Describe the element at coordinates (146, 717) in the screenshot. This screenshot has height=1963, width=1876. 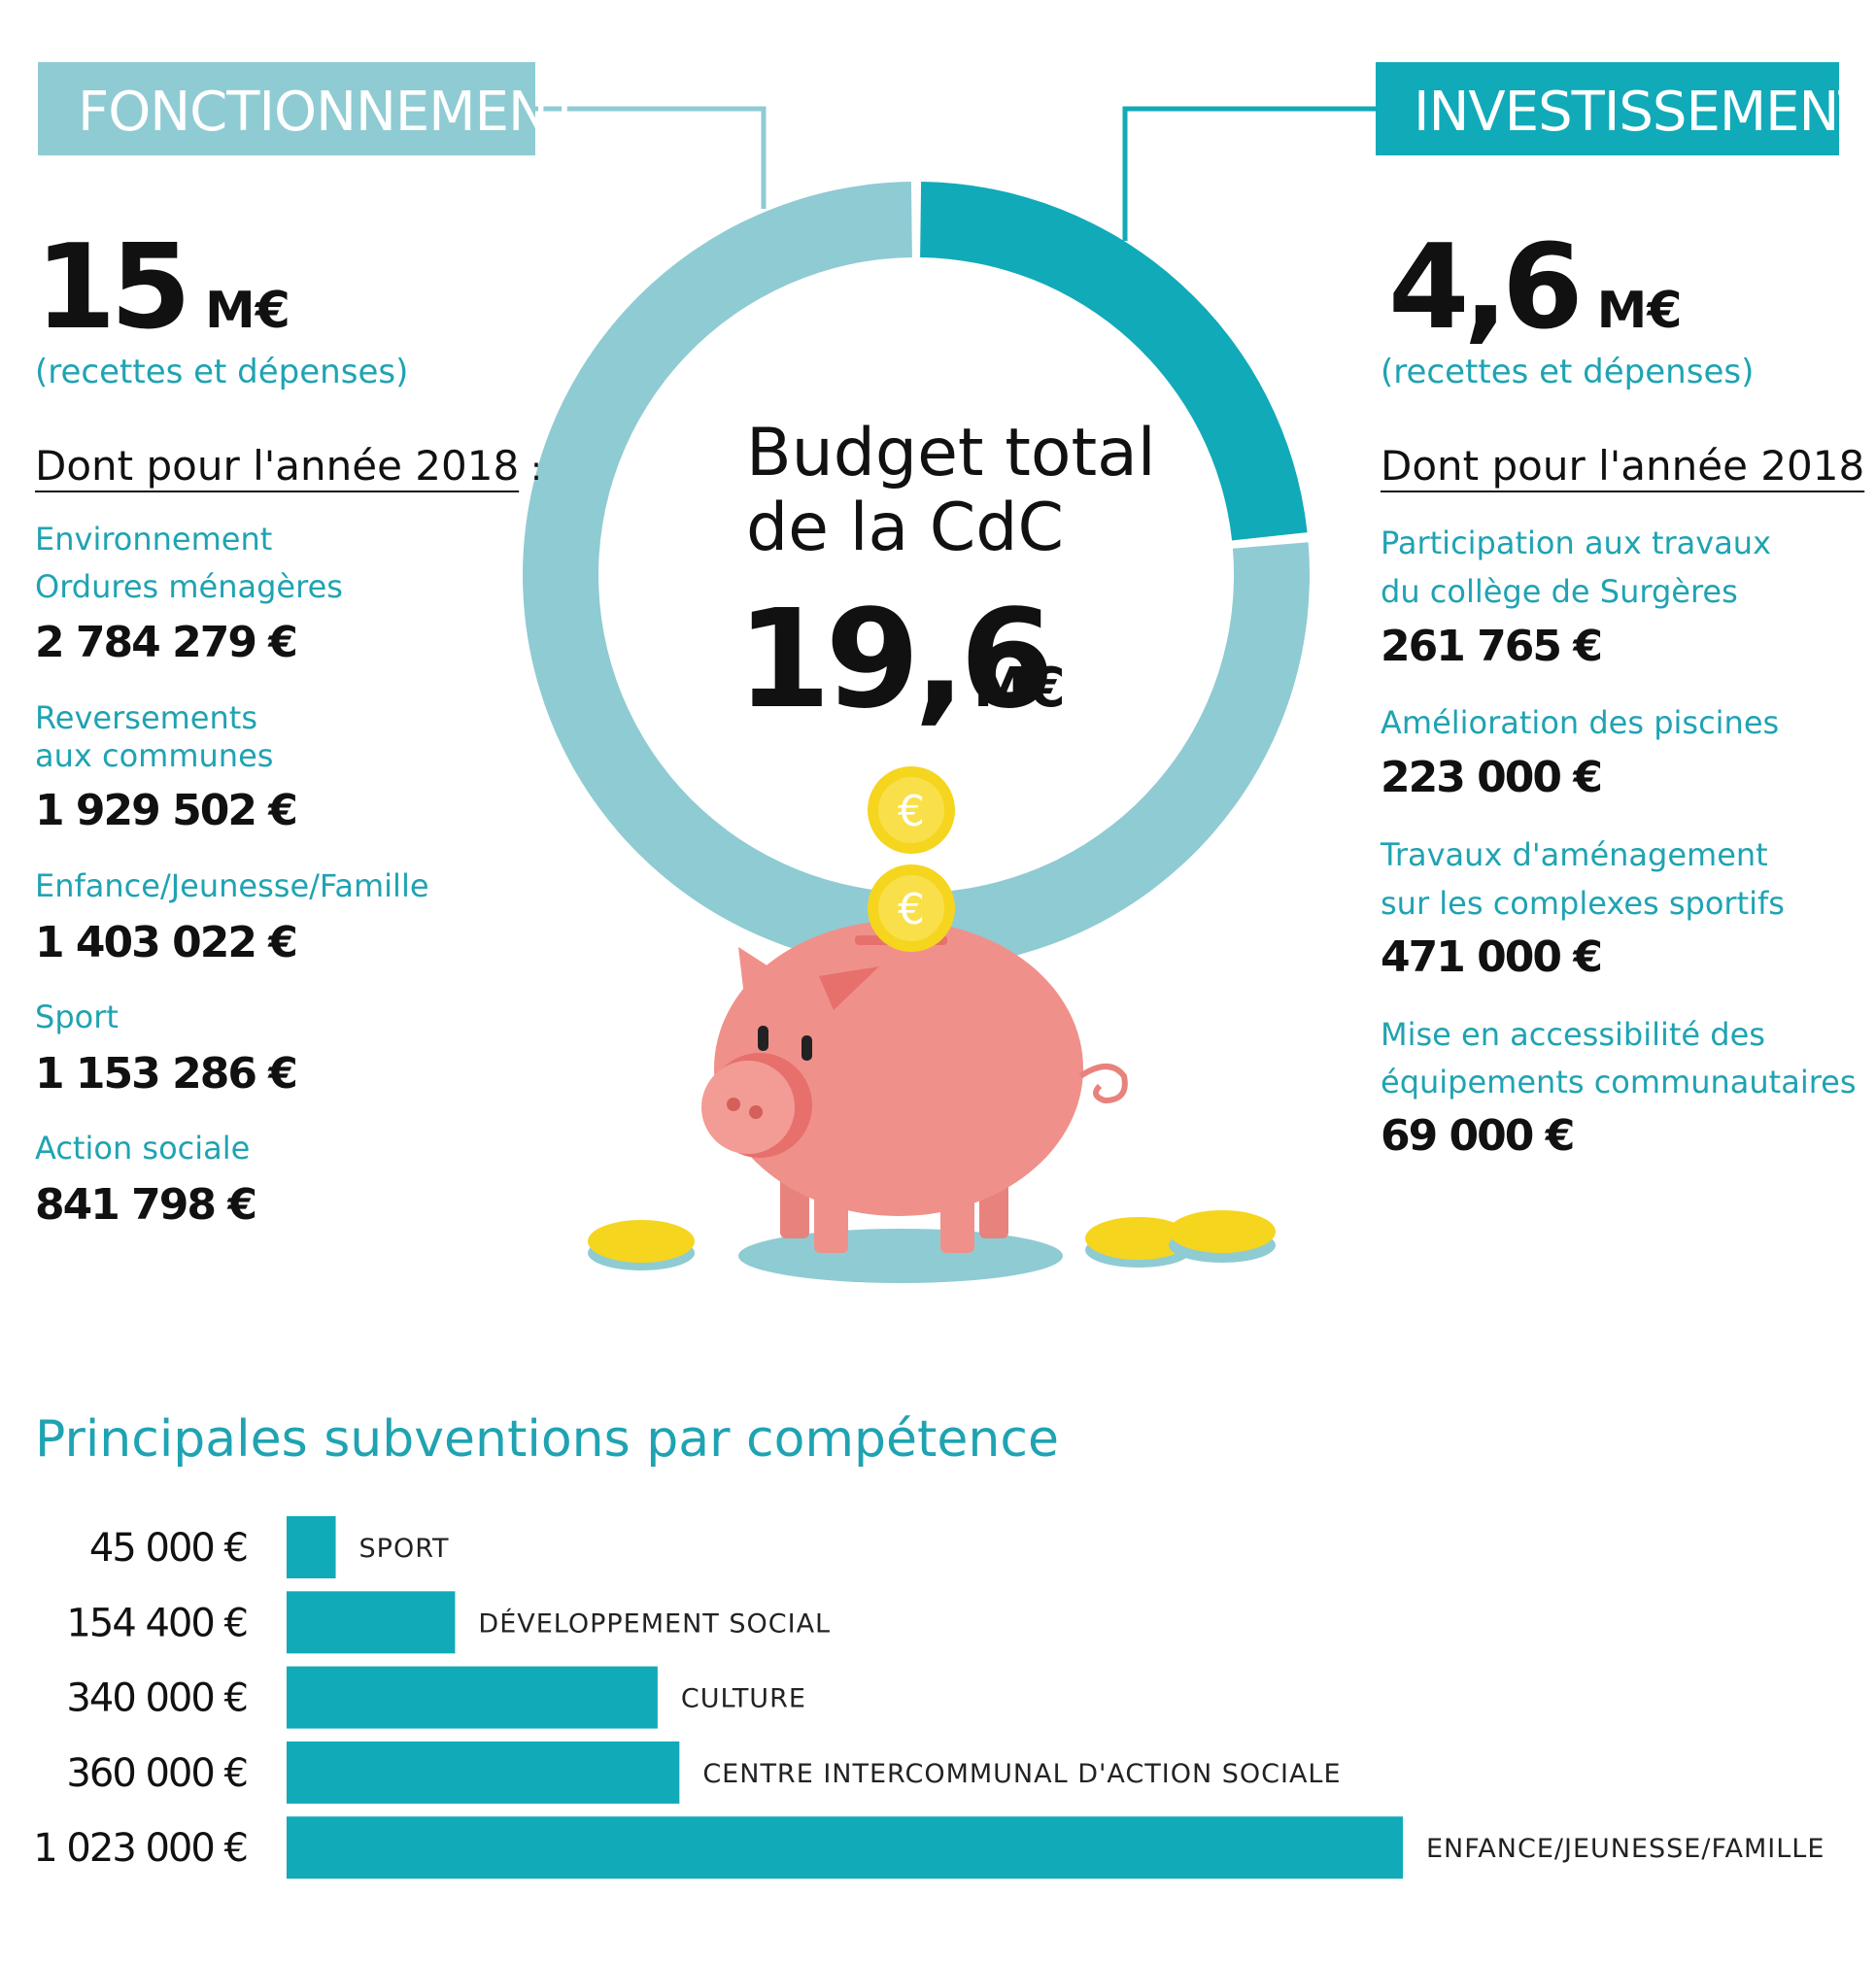
I see `item-label: Reversements` at that location.